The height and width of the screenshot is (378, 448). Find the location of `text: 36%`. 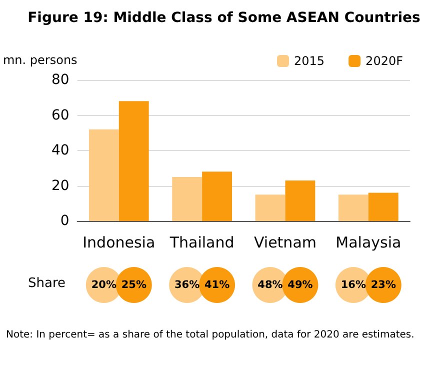

text: 36% is located at coordinates (187, 285).